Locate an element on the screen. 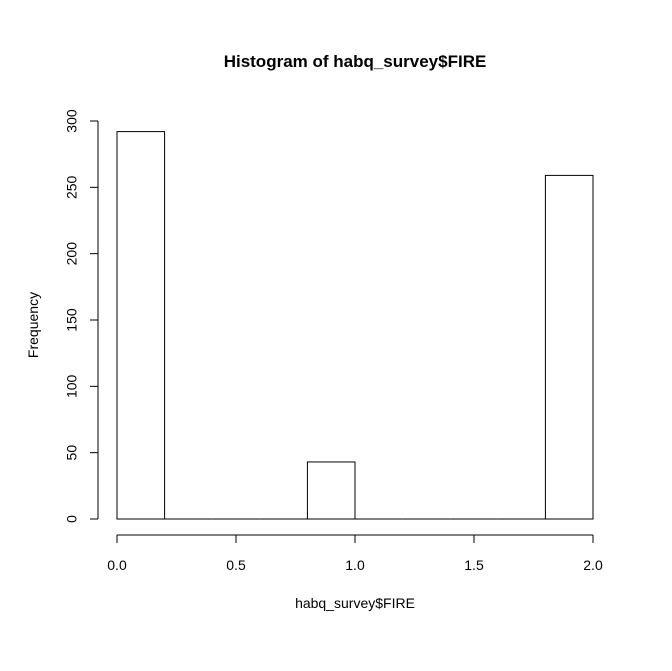 The height and width of the screenshot is (671, 672). x-tick-label: 1.5 is located at coordinates (474, 565).